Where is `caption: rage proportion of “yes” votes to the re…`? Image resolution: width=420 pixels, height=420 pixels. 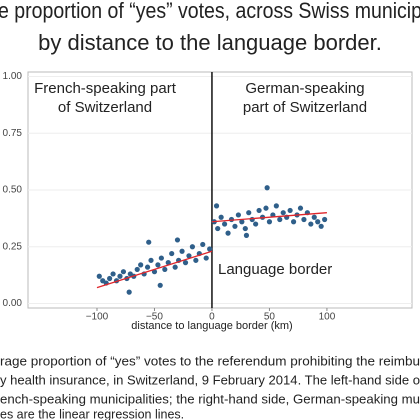
caption: rage proportion of “yes” votes to the re… is located at coordinates (210, 361).